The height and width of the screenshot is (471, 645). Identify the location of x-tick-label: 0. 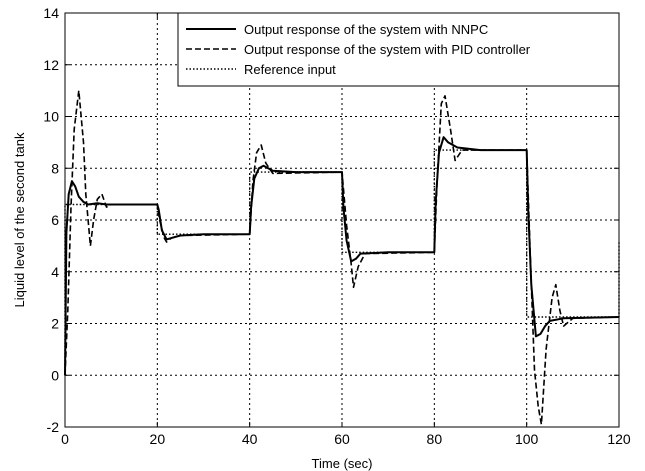
(65, 439).